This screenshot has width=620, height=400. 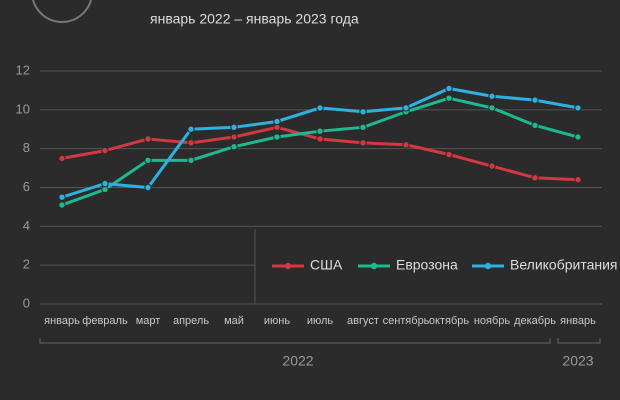 What do you see at coordinates (105, 321) in the screenshot?
I see `x-tick-label: февраль` at bounding box center [105, 321].